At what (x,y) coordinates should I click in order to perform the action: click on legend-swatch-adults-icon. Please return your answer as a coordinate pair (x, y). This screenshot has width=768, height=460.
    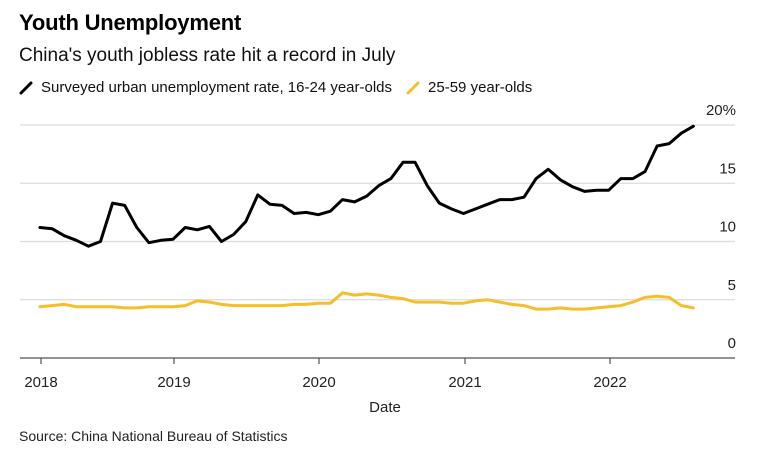
    Looking at the image, I should click on (413, 87).